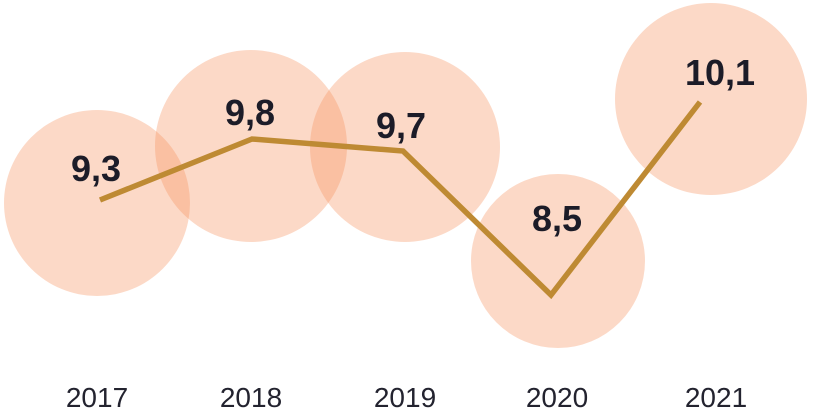  What do you see at coordinates (405, 397) in the screenshot?
I see `x-axis-label-2019: 2019` at bounding box center [405, 397].